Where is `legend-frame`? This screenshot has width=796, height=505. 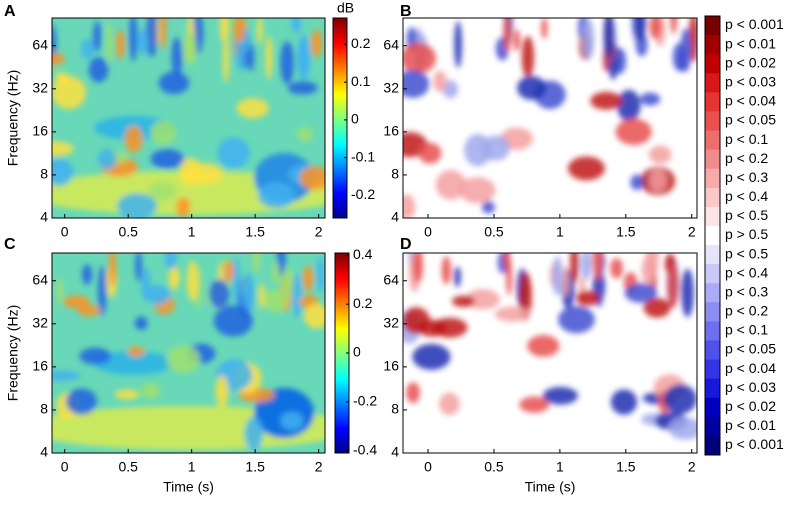 legend-frame is located at coordinates (712, 235).